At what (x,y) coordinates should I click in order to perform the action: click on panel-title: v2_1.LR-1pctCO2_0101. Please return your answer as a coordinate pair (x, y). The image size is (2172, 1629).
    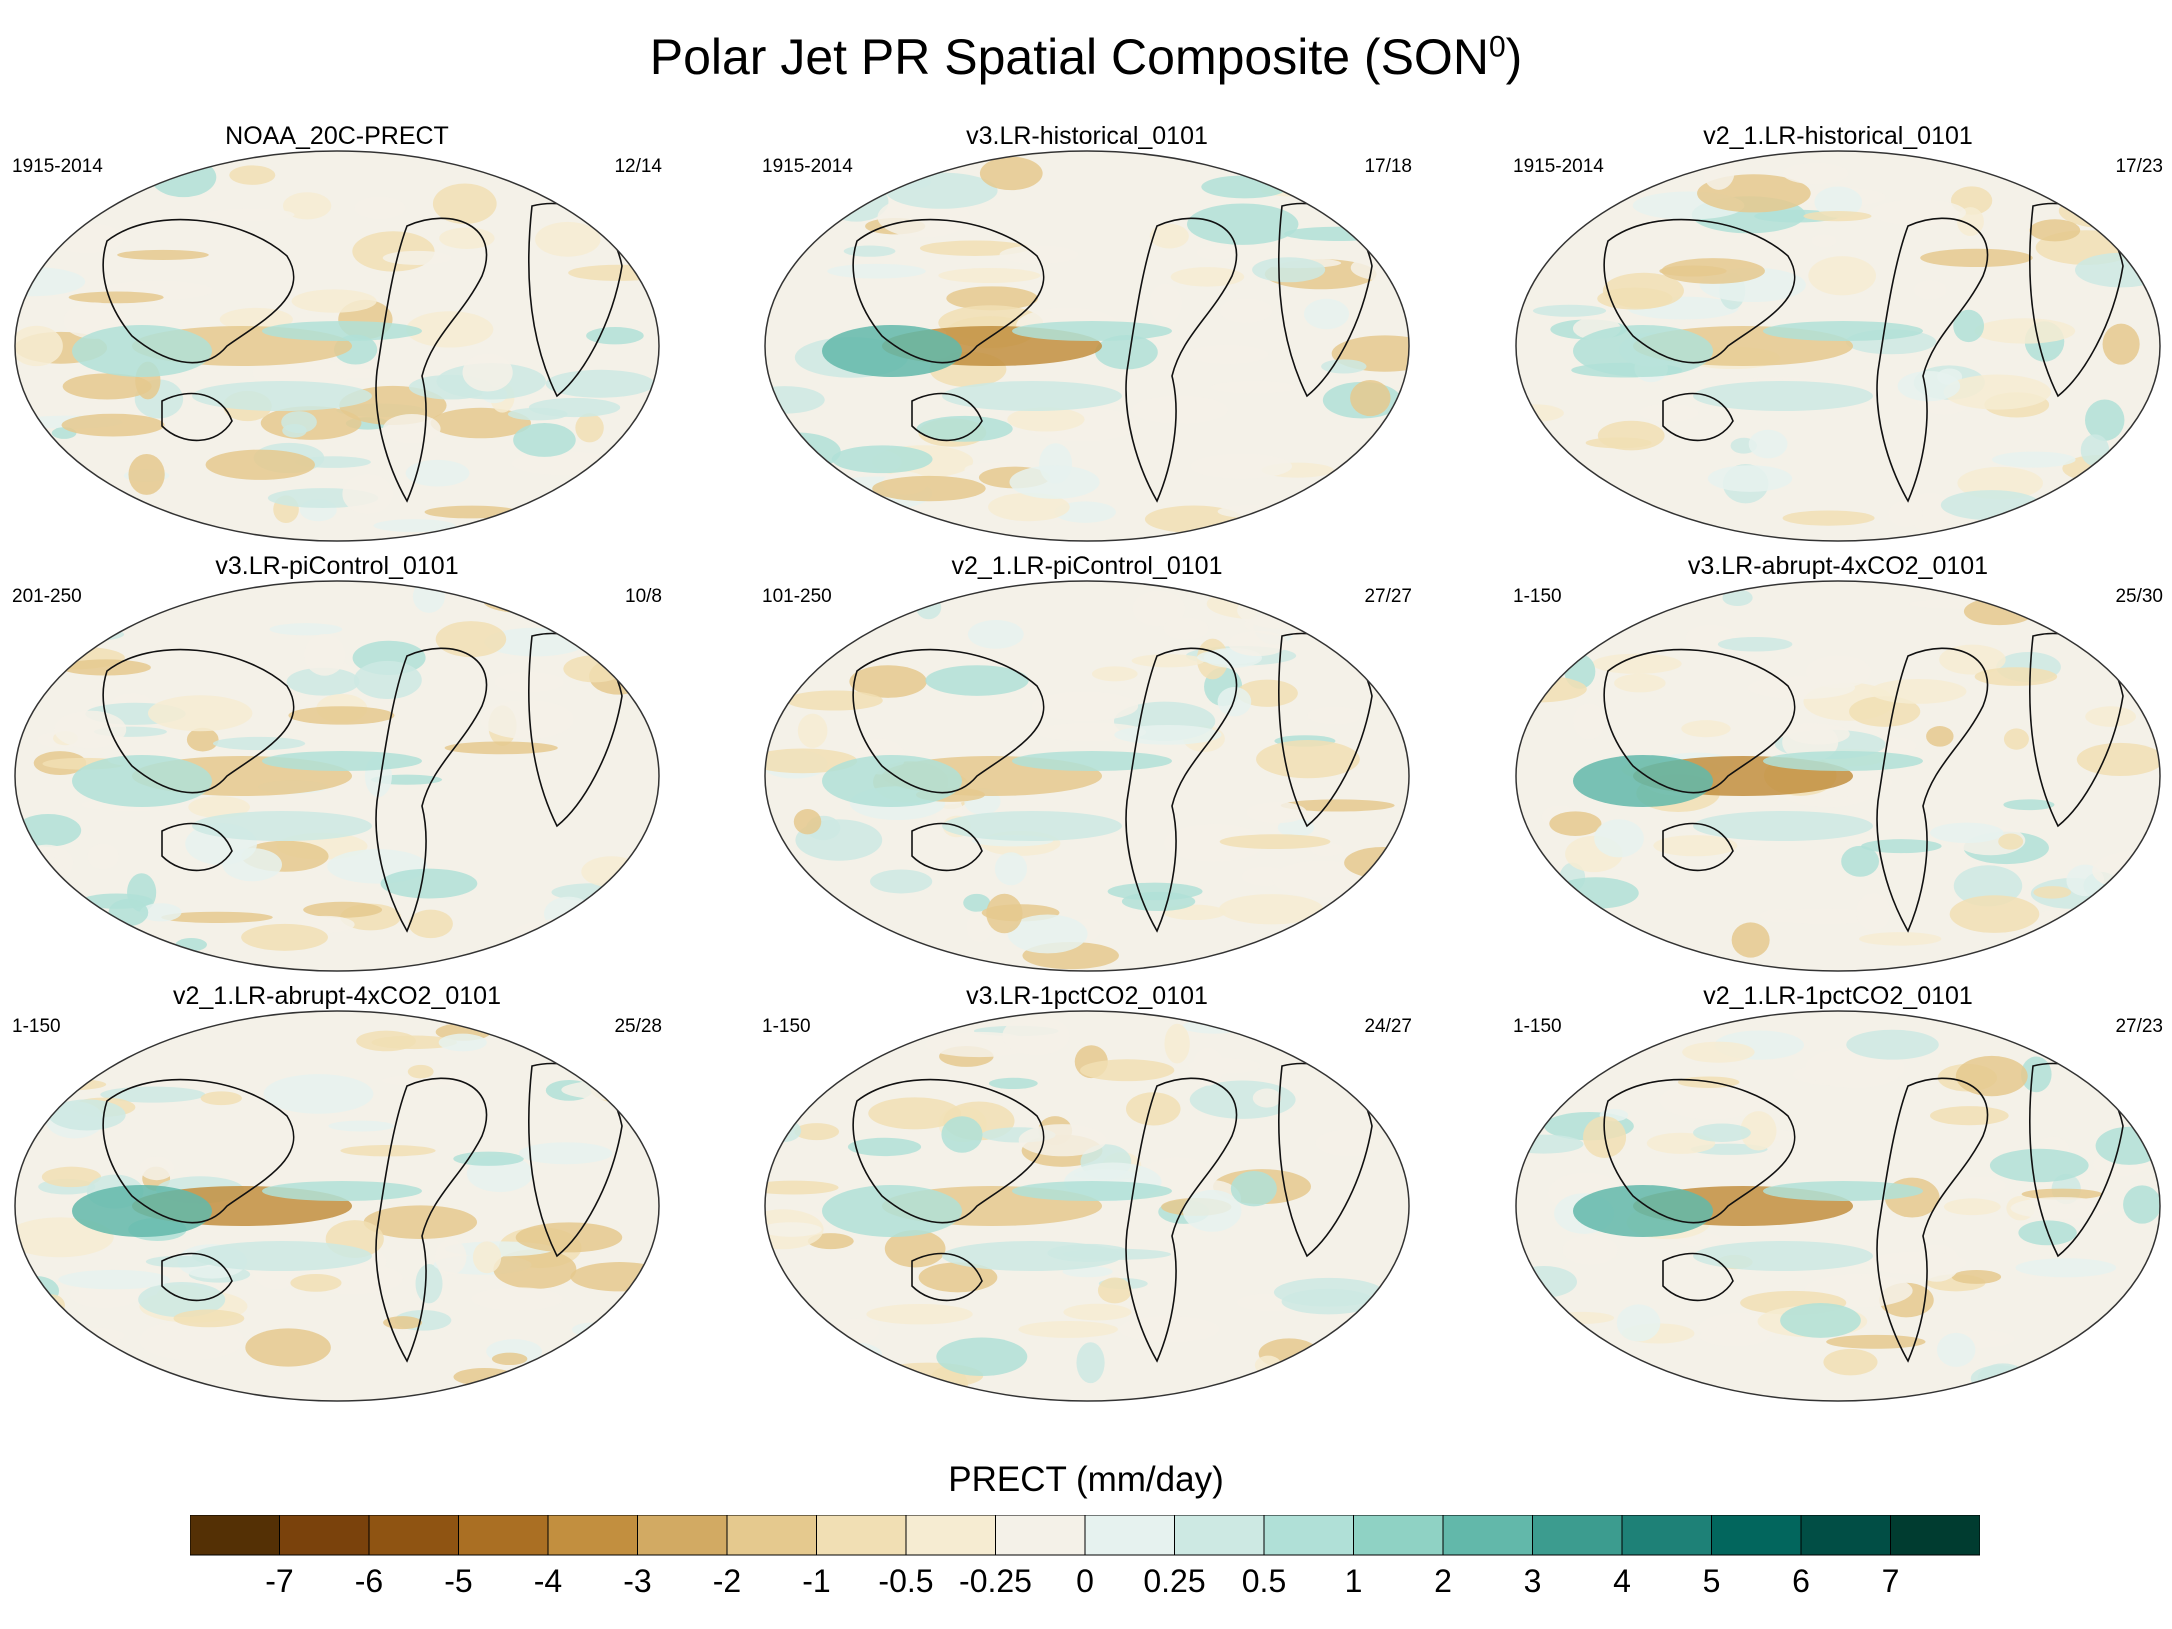
    Looking at the image, I should click on (1838, 996).